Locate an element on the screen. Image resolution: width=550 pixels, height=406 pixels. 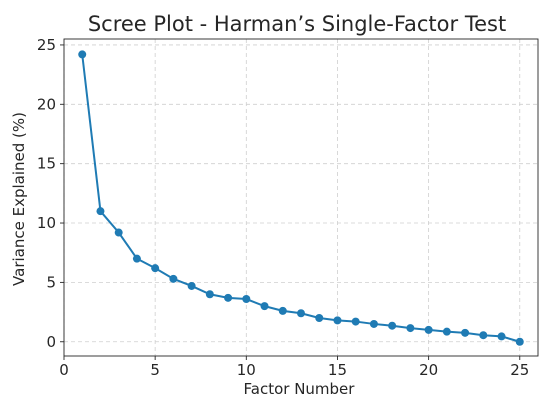
y-tick-label: 20 is located at coordinates (46, 104).